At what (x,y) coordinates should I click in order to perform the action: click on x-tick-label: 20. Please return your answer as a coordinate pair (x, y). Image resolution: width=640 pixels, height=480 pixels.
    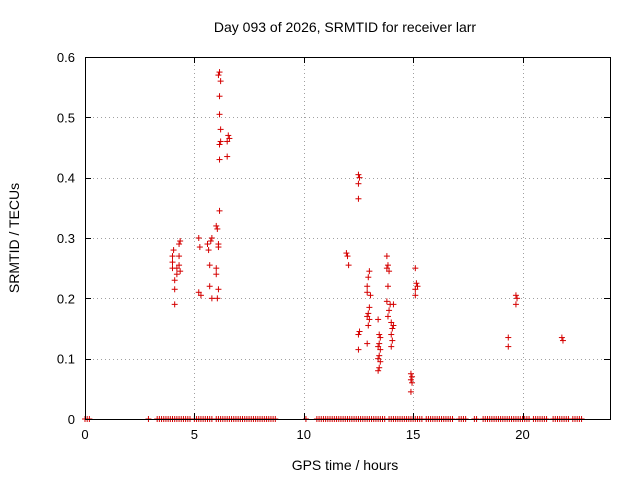
    Looking at the image, I should click on (522, 434).